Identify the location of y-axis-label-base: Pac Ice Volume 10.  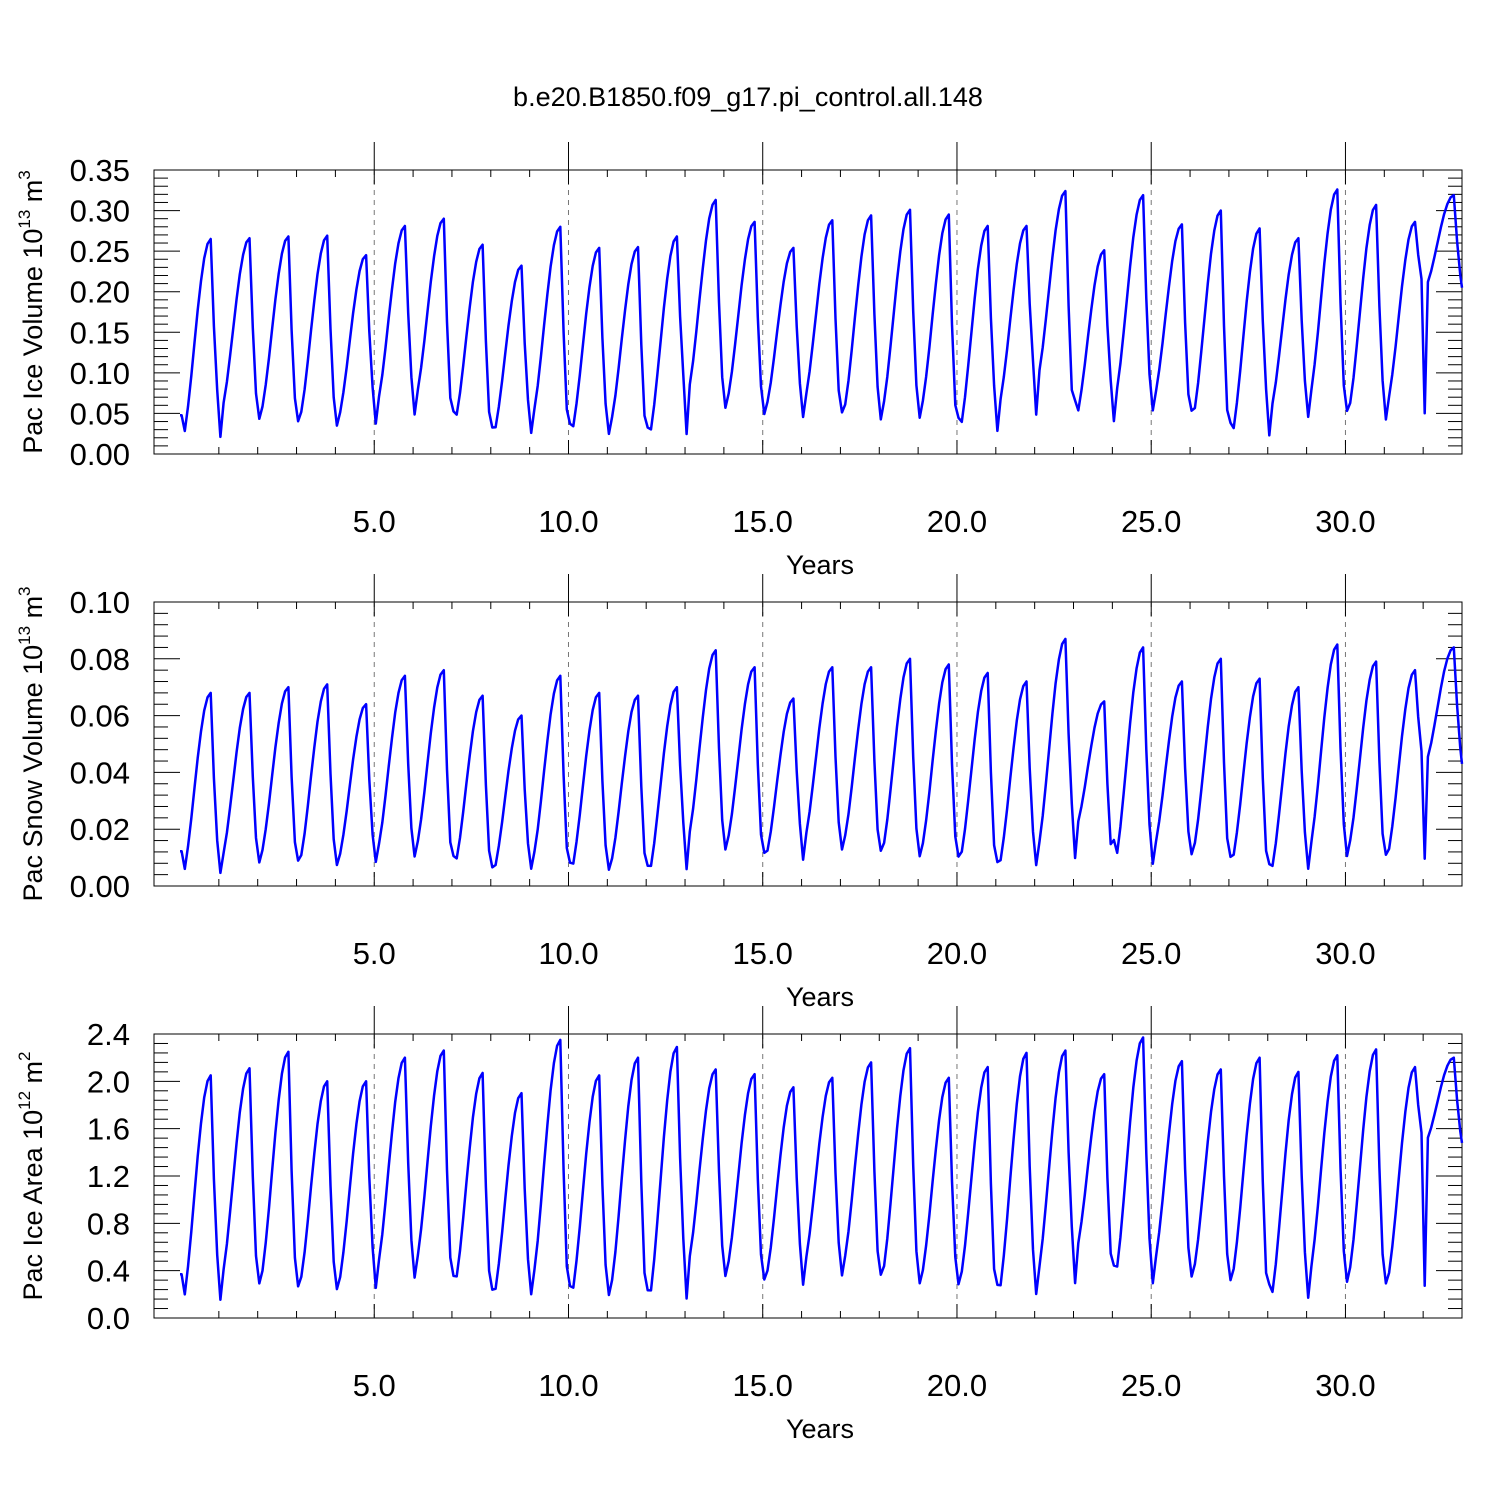
(33, 341).